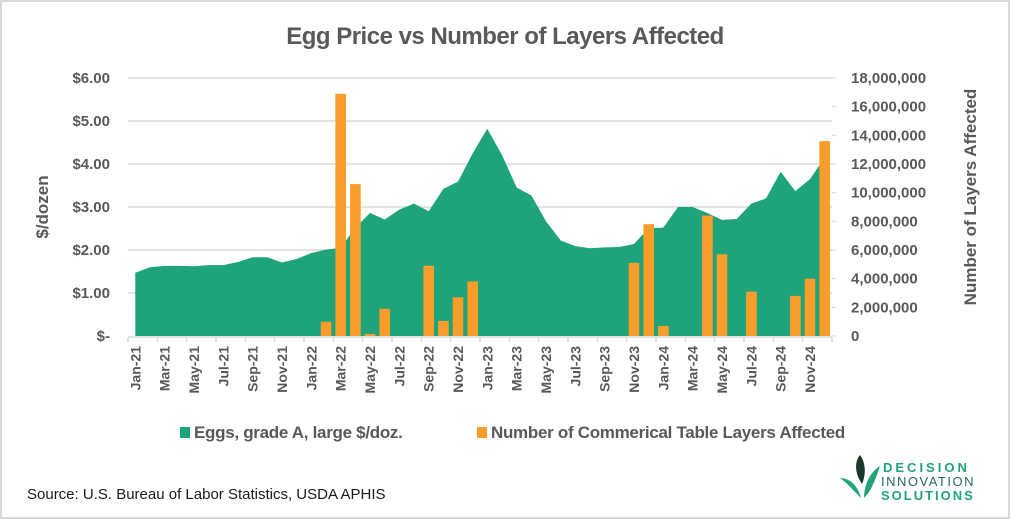  What do you see at coordinates (135, 368) in the screenshot?
I see `x-tick-label: Jan-21` at bounding box center [135, 368].